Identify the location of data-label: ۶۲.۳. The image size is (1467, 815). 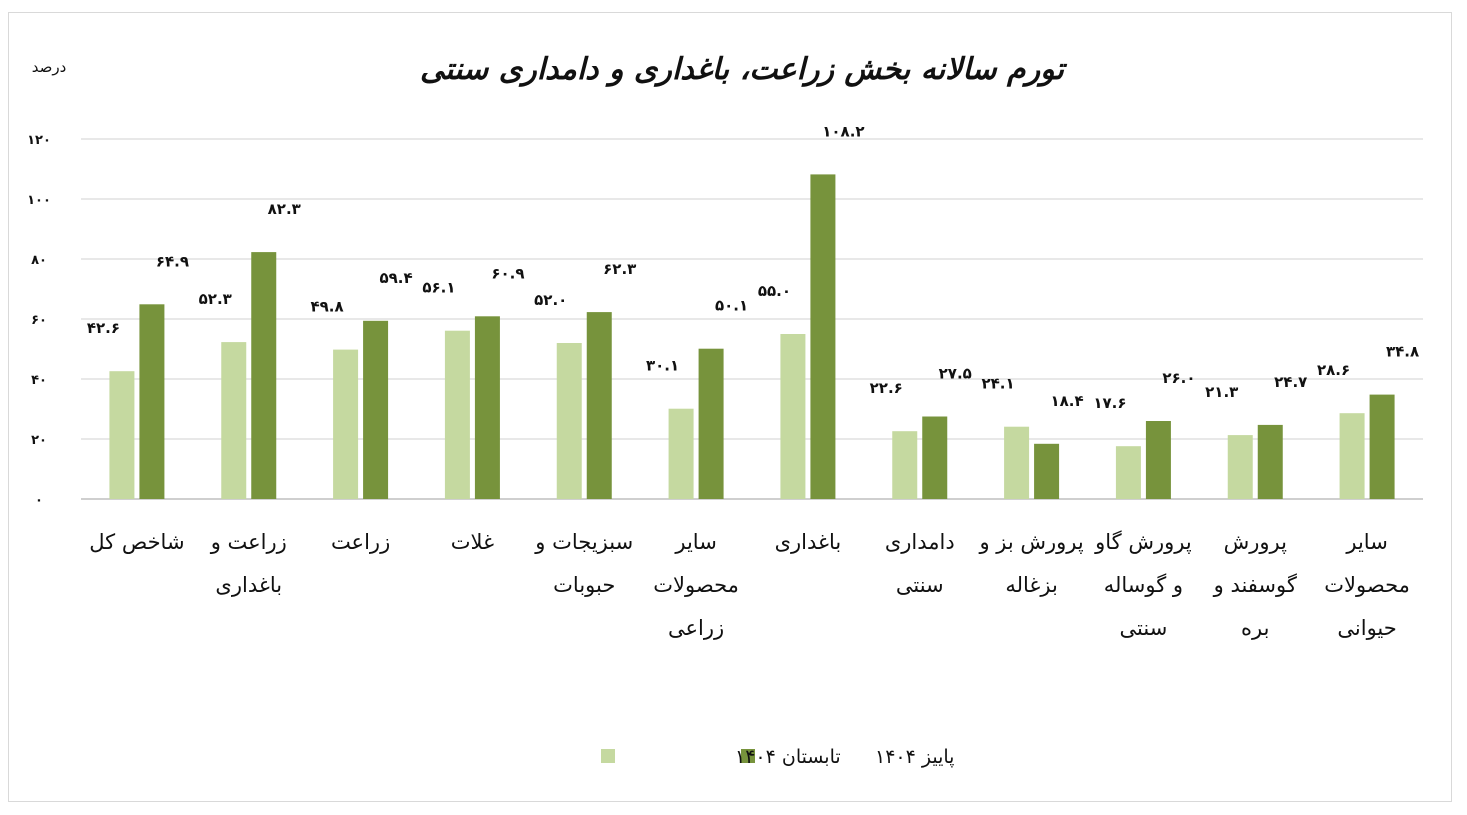
(619, 269).